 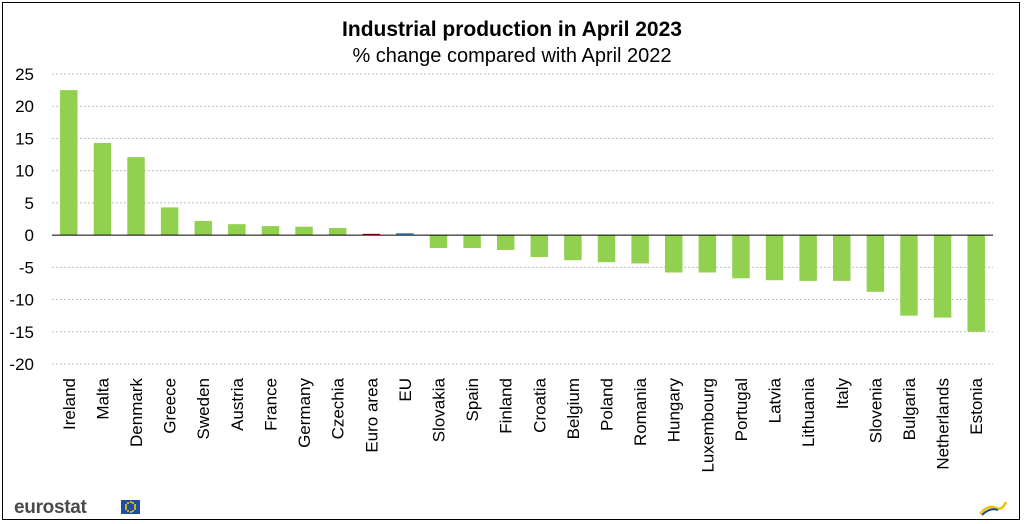 I want to click on y-tick-label: -15, so click(x=21, y=332).